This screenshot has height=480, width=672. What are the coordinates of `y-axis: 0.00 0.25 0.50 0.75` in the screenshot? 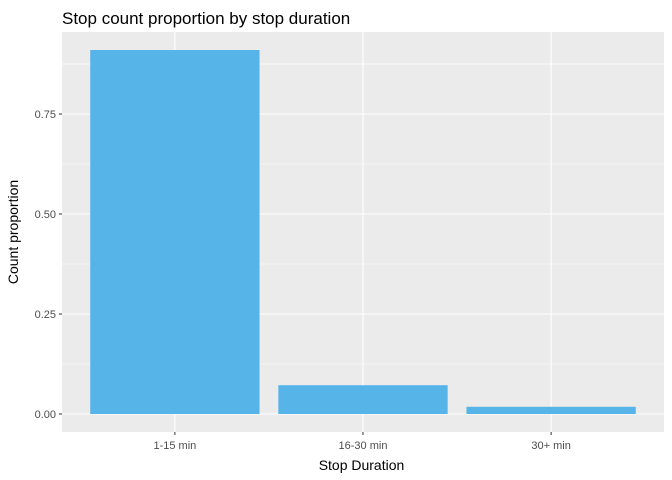 It's located at (48, 265).